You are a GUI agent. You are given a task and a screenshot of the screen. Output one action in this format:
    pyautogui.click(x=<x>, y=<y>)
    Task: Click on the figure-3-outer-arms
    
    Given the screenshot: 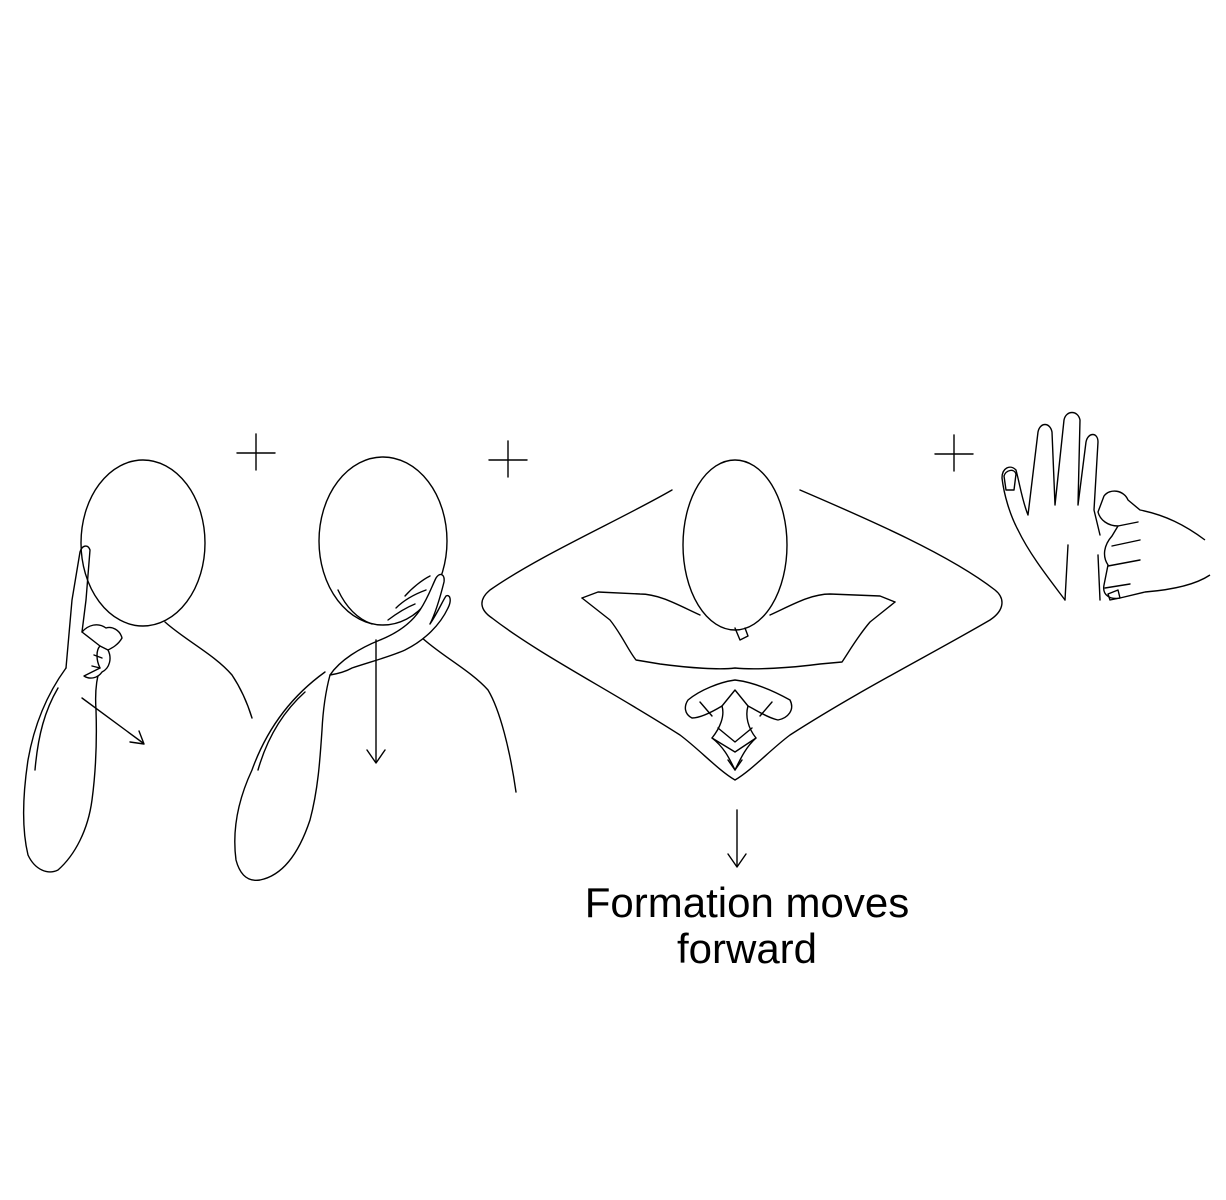 What is the action you would take?
    pyautogui.click(x=742, y=635)
    